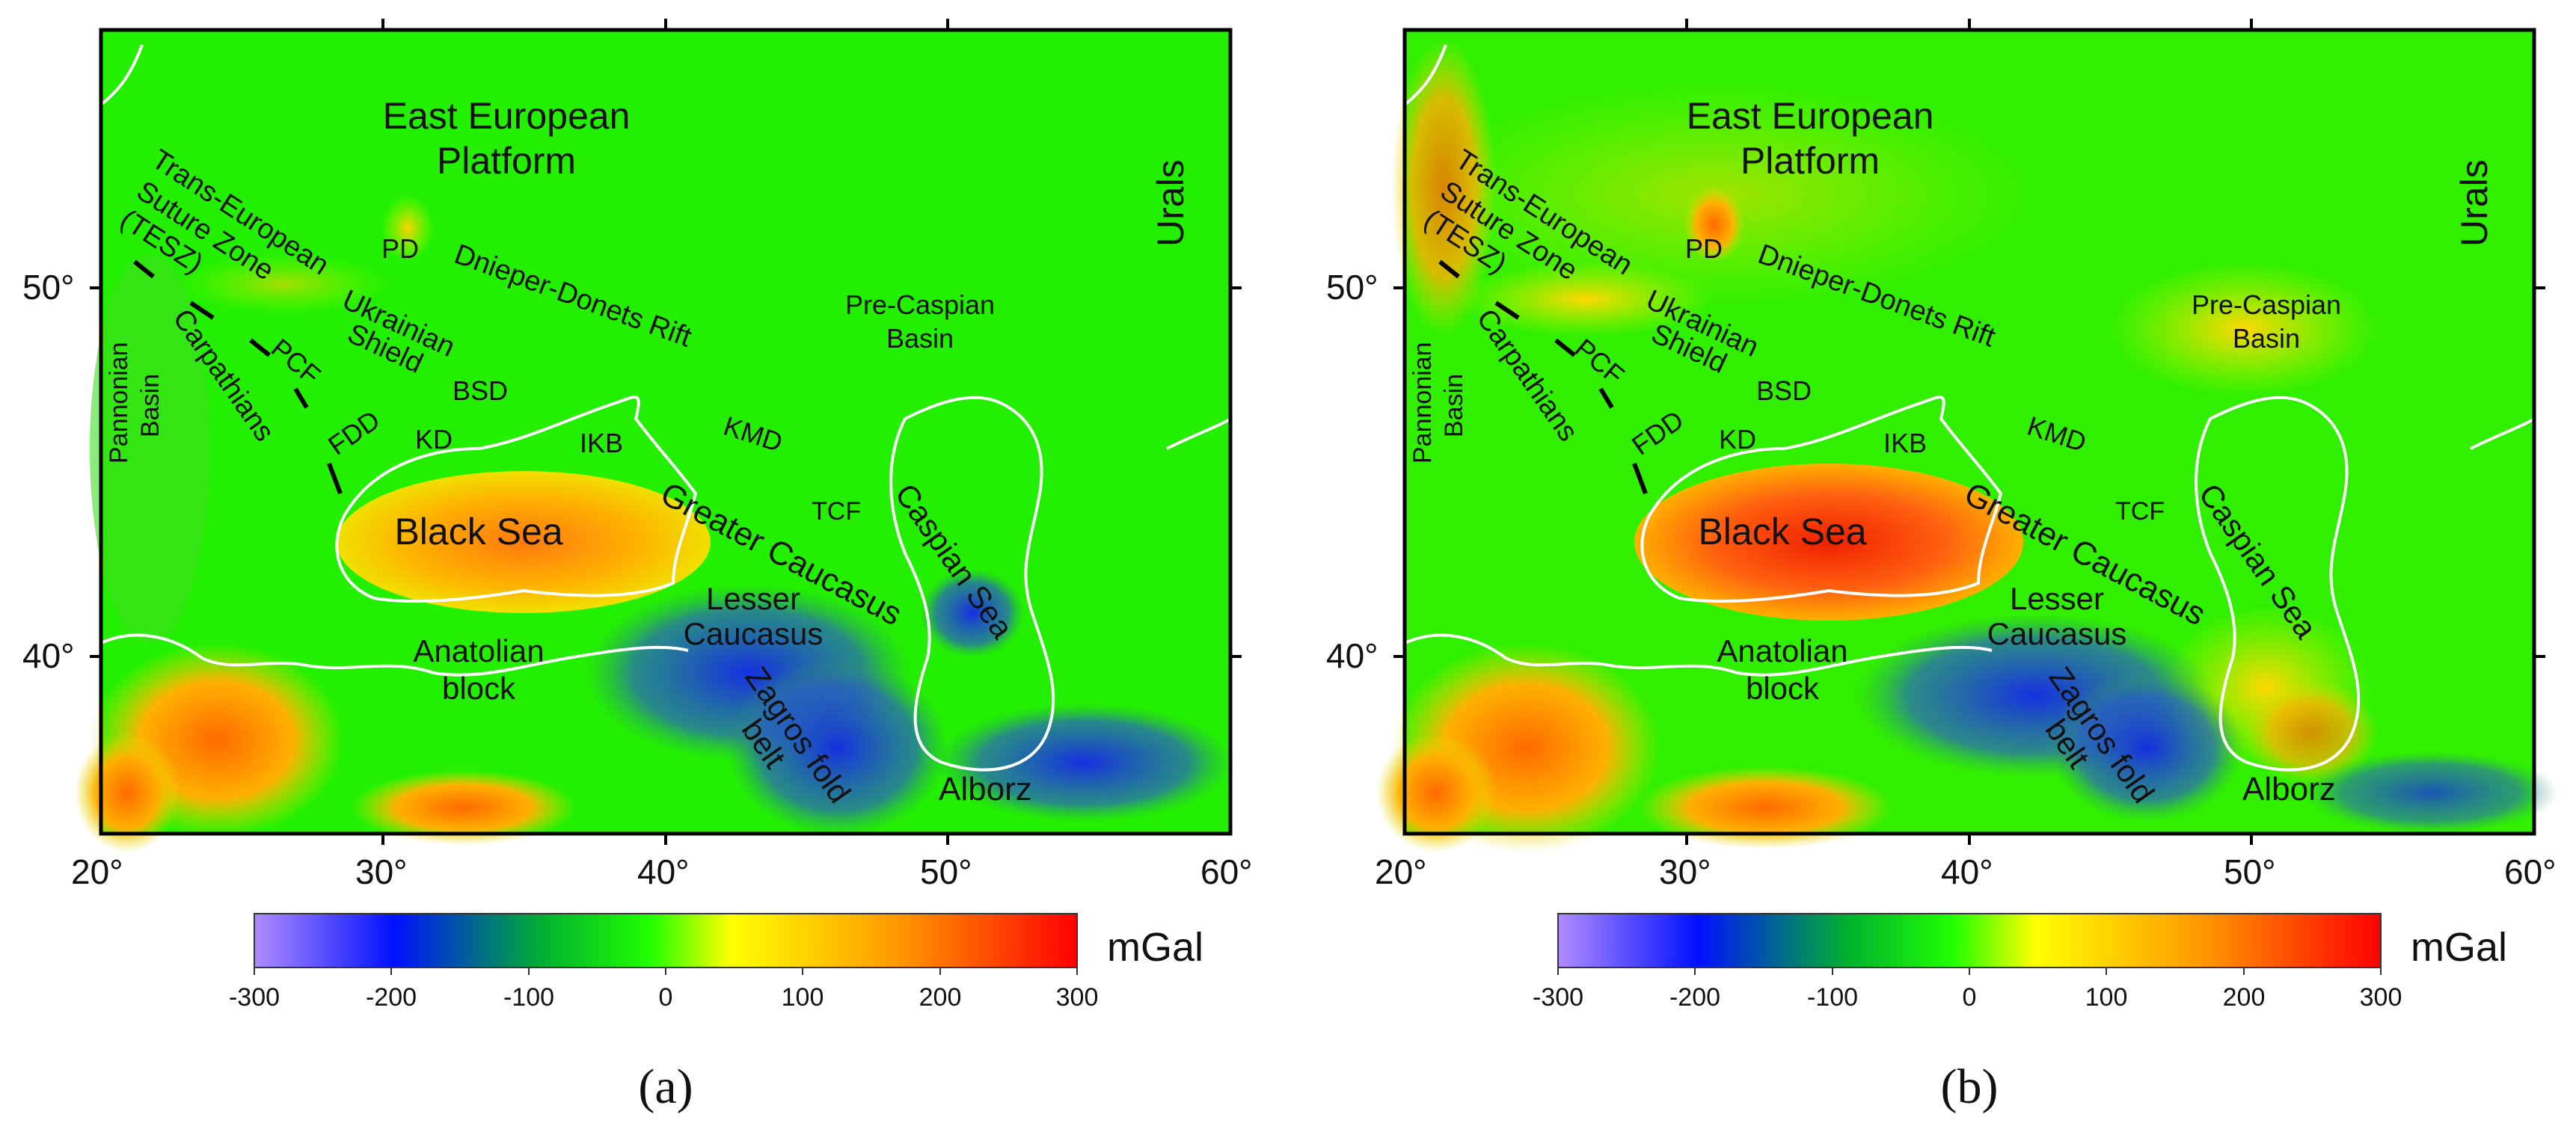  What do you see at coordinates (972, 613) in the screenshot?
I see `anomaly-caspian-low` at bounding box center [972, 613].